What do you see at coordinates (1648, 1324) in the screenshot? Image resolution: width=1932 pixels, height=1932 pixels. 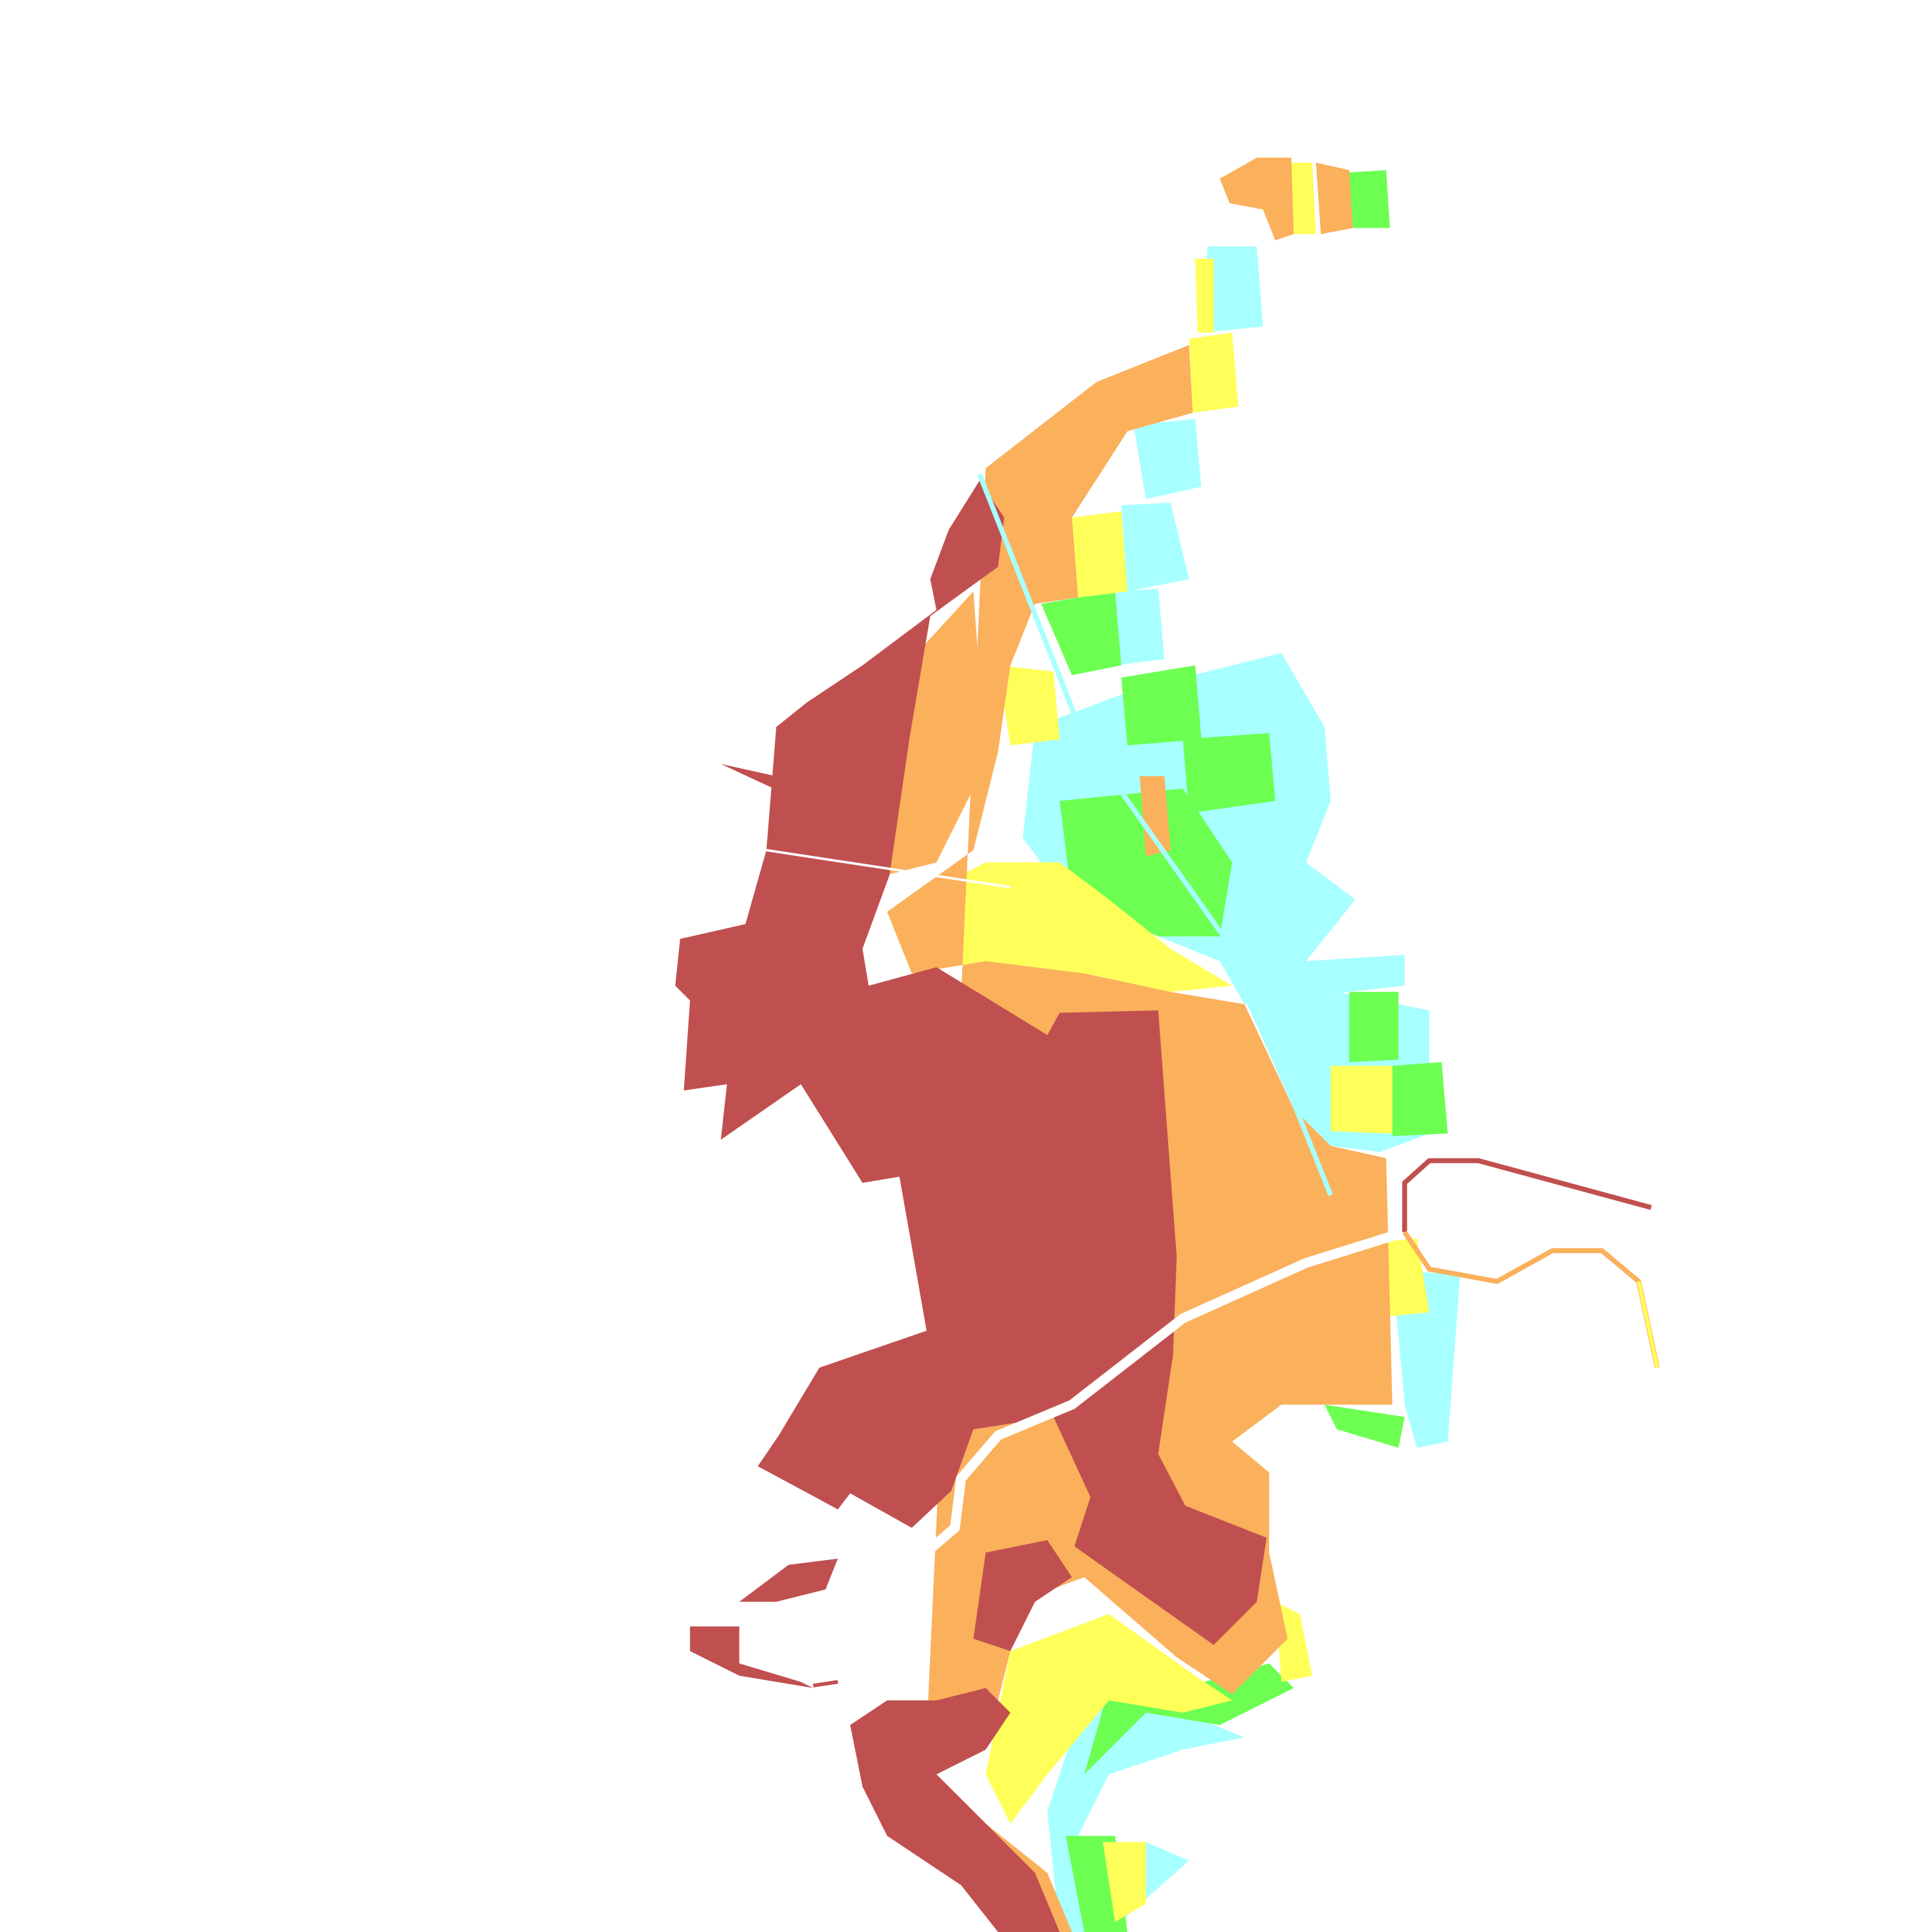 I see `river-east-branch-tip` at bounding box center [1648, 1324].